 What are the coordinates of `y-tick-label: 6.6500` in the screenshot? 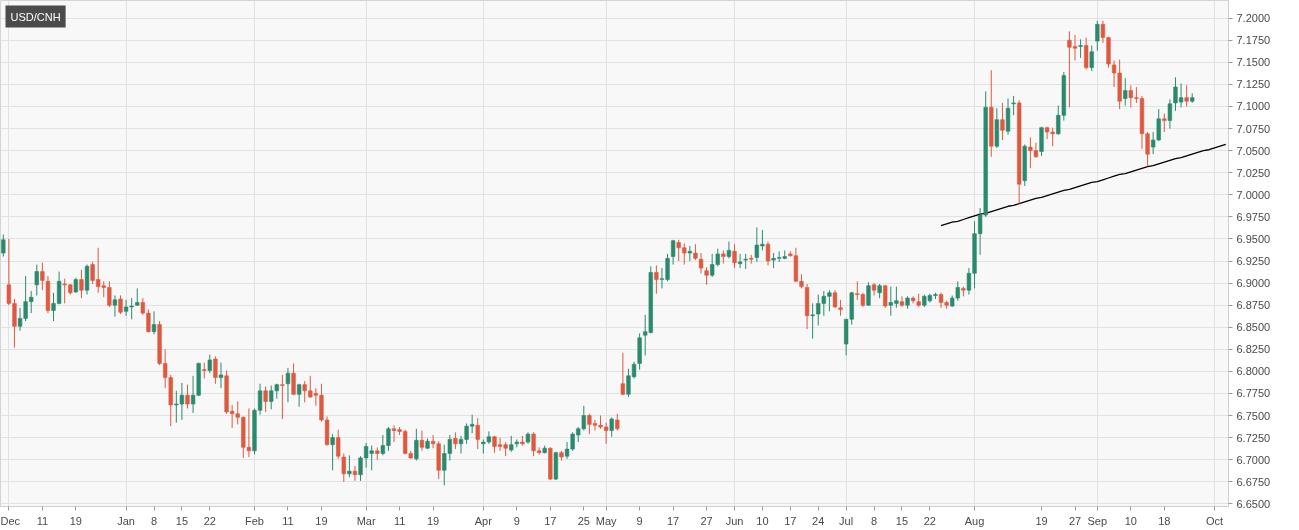 It's located at (1253, 503).